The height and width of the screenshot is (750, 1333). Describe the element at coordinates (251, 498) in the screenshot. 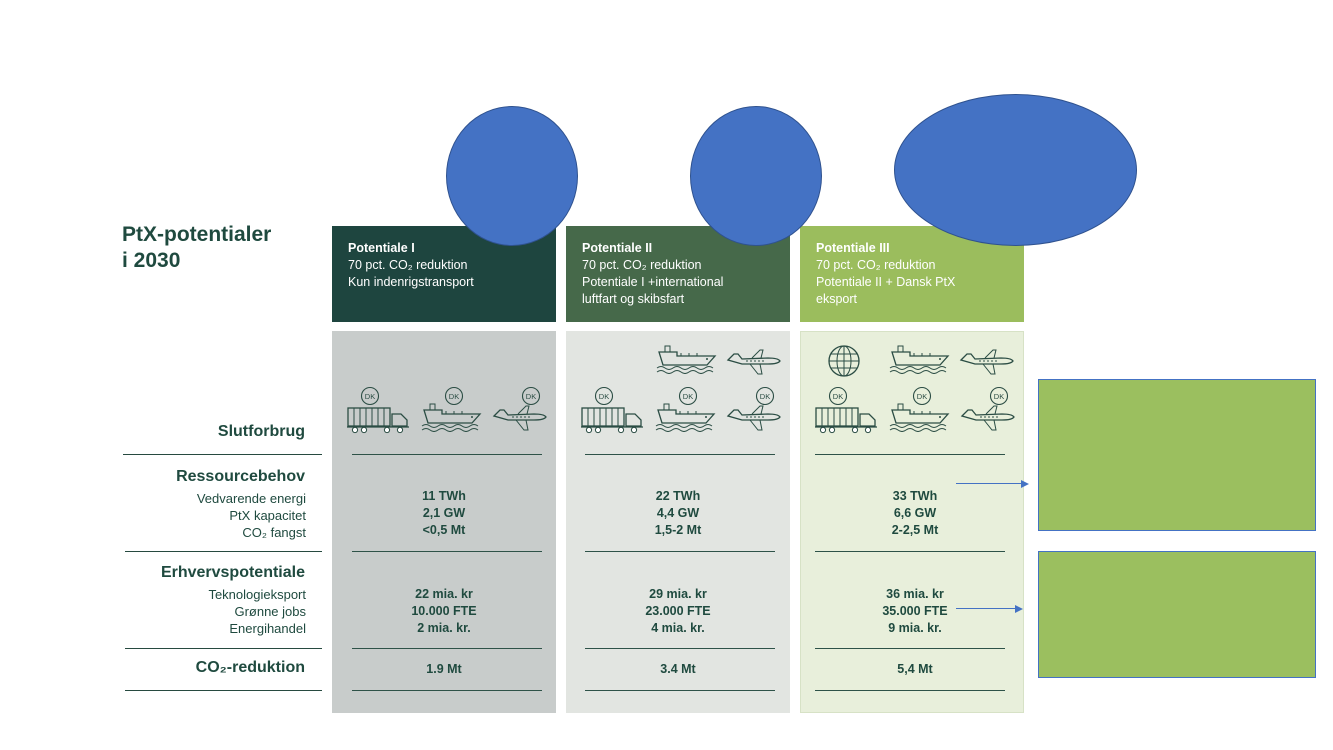

I see `sub-label: Vedvarende energi` at that location.